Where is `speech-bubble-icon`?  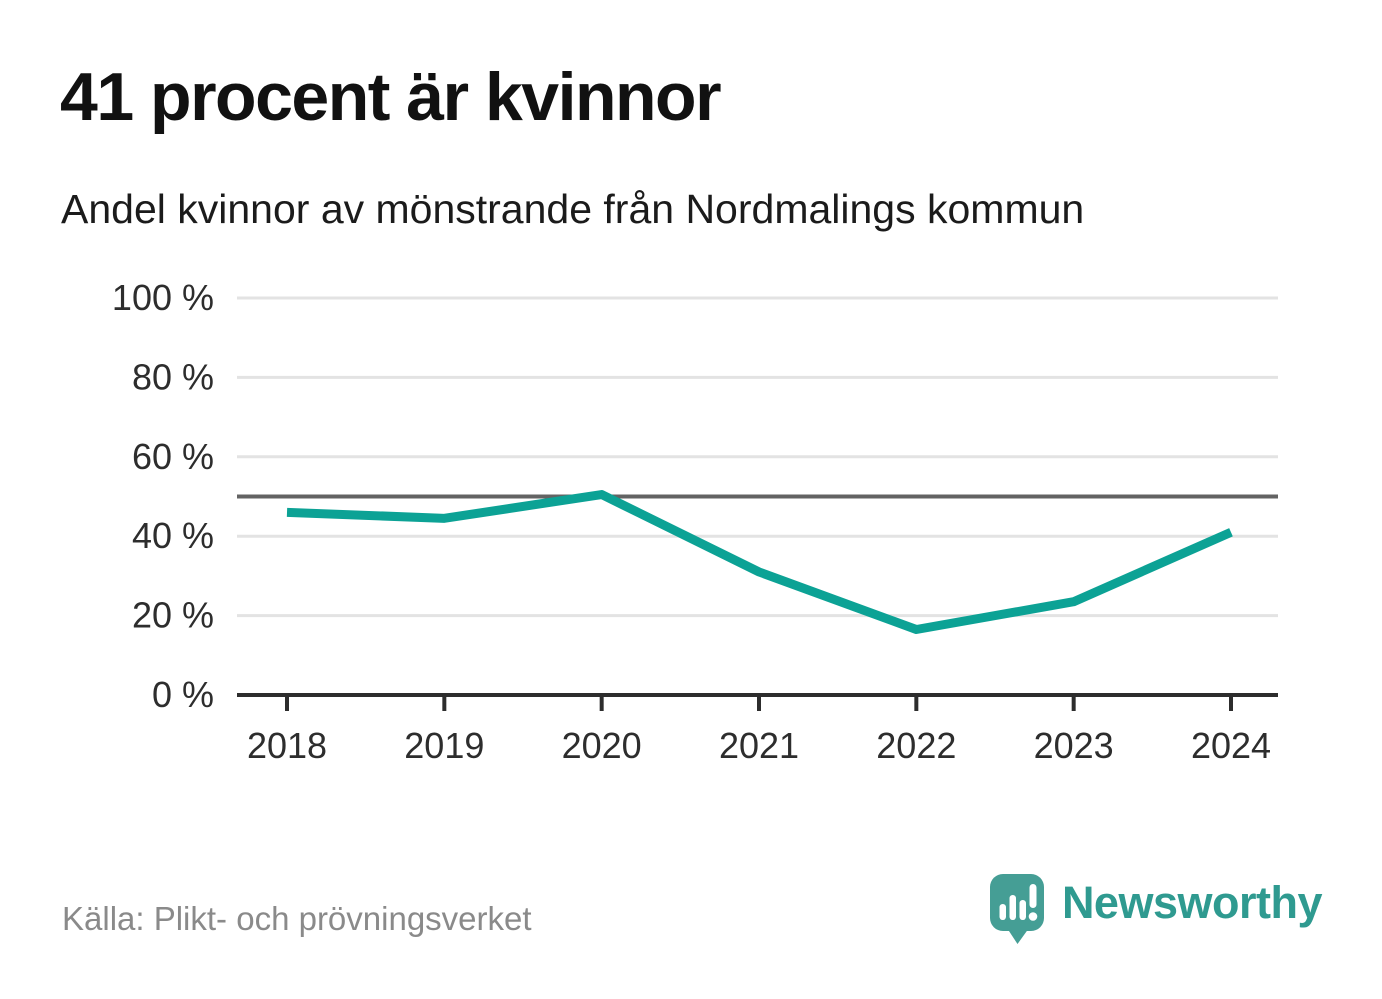
speech-bubble-icon is located at coordinates (1016, 909).